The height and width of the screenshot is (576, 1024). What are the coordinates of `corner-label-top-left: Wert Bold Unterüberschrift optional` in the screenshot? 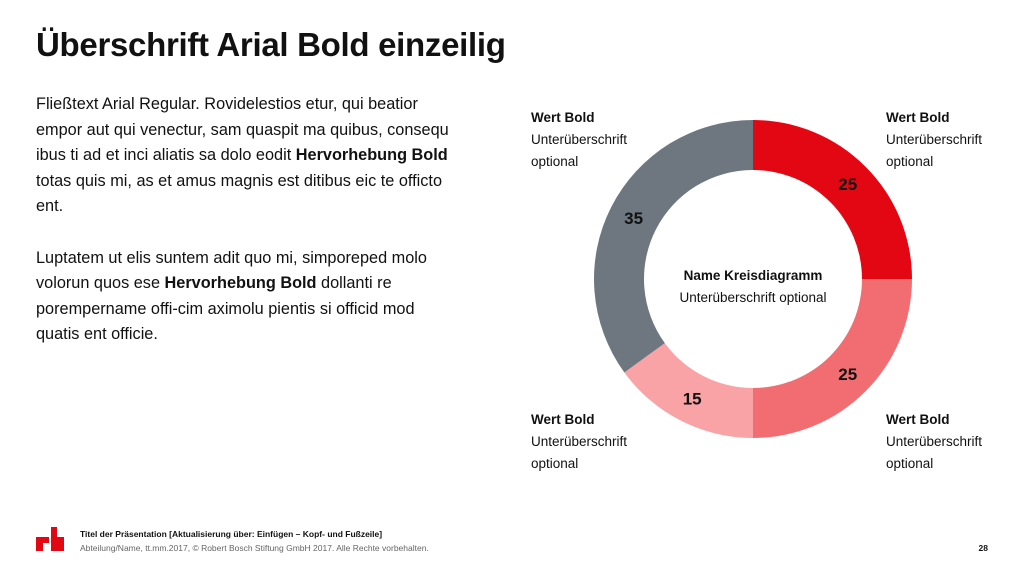 It's located at (579, 140).